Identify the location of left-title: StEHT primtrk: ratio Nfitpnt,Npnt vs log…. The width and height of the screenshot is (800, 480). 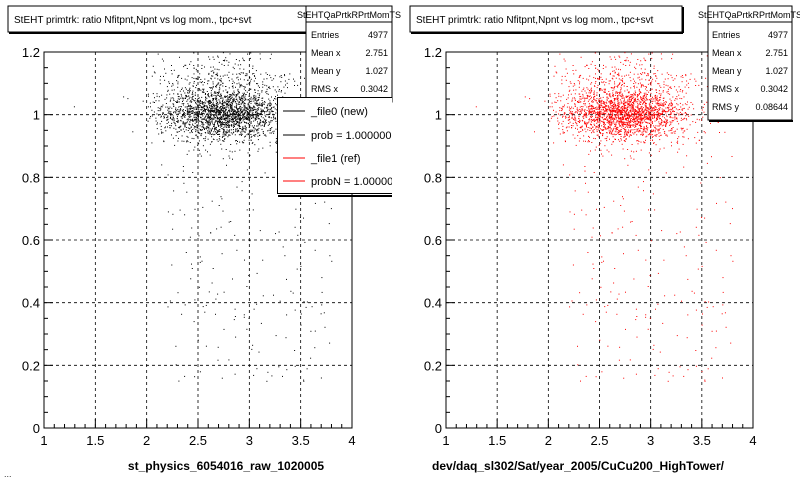
(133, 20).